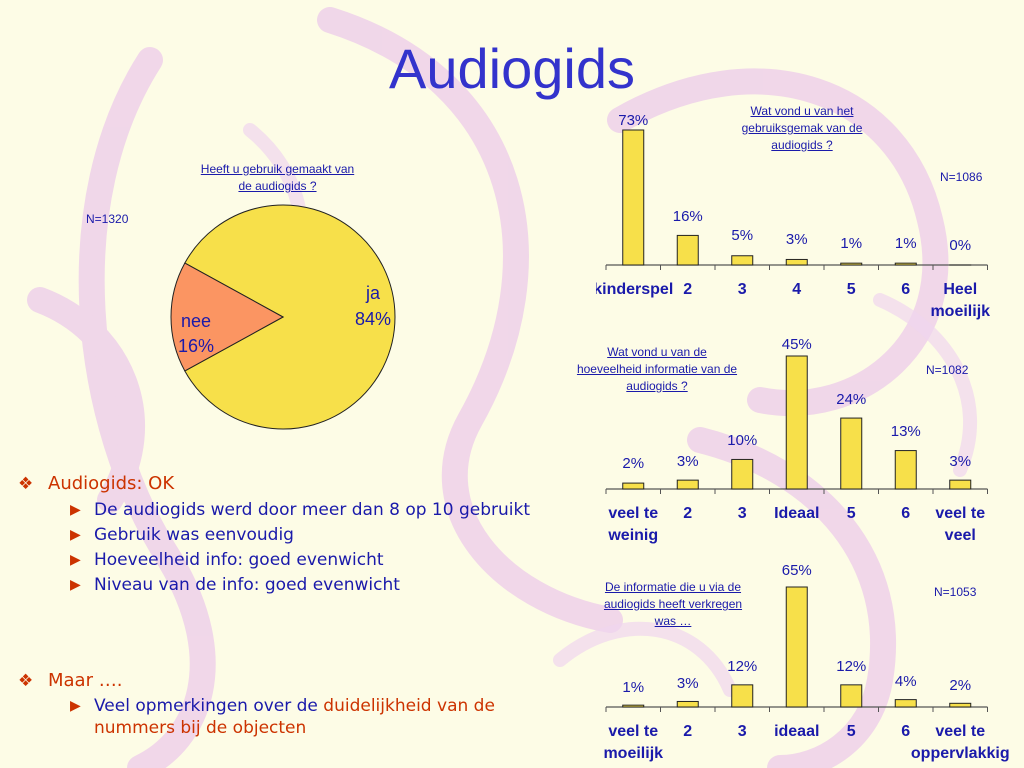 The height and width of the screenshot is (768, 1024). I want to click on bullet-heading: ❖ Maar …., so click(280, 681).